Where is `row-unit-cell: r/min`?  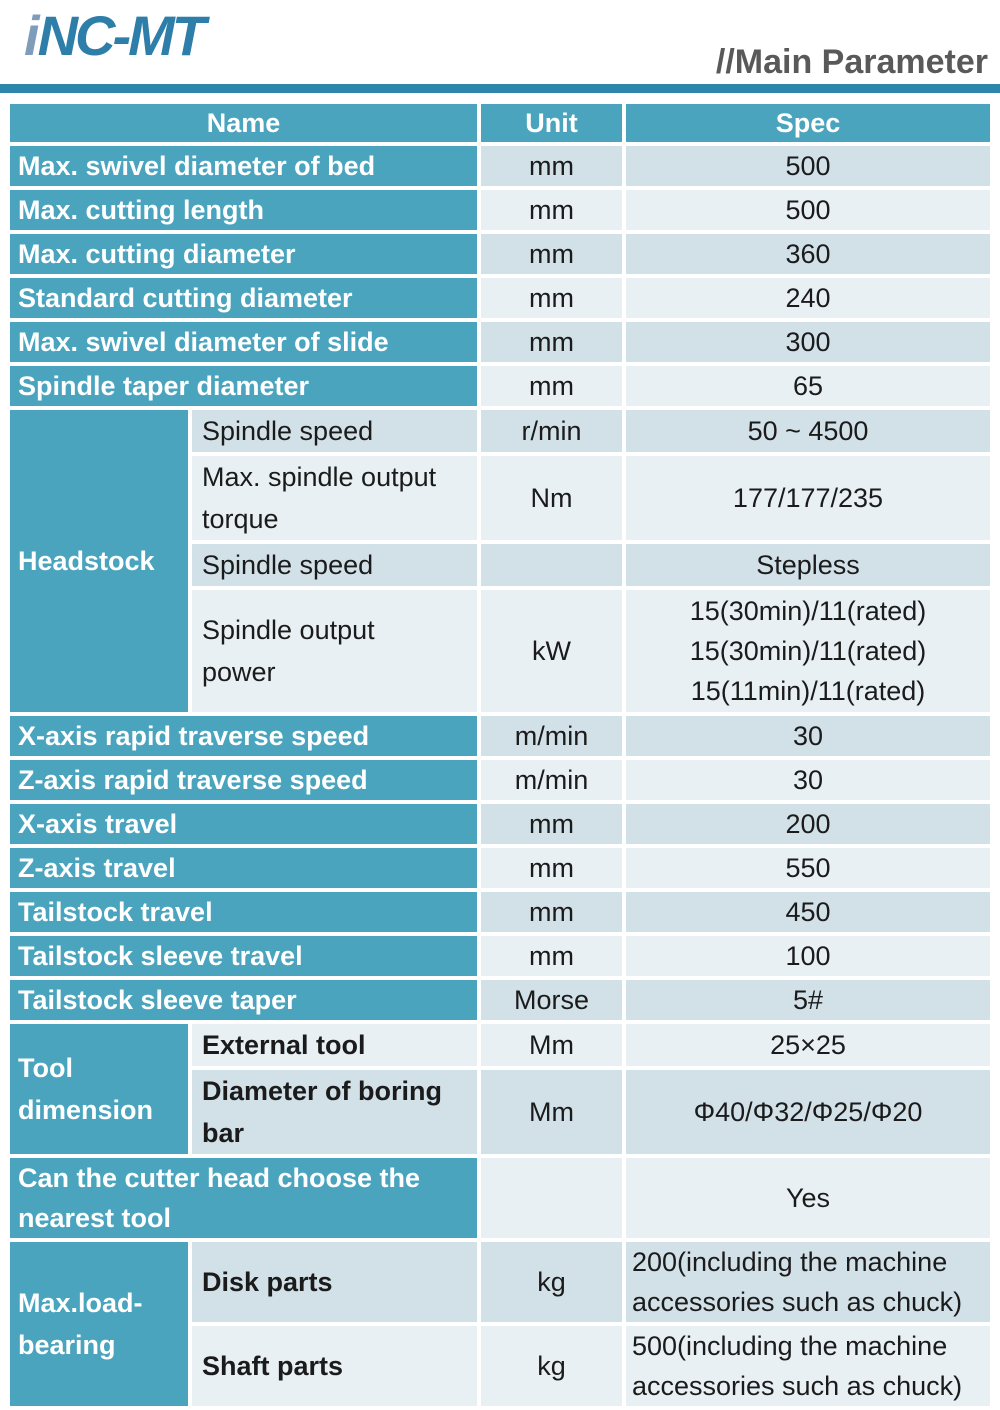 row-unit-cell: r/min is located at coordinates (551, 431).